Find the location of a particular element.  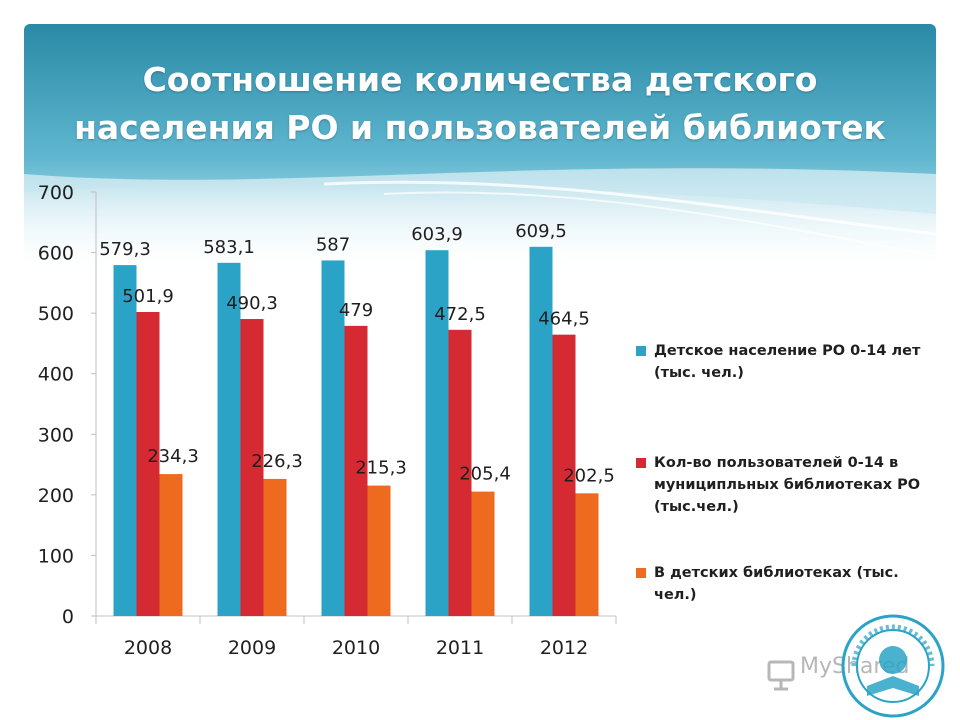

presentation-icon is located at coordinates (781, 675).